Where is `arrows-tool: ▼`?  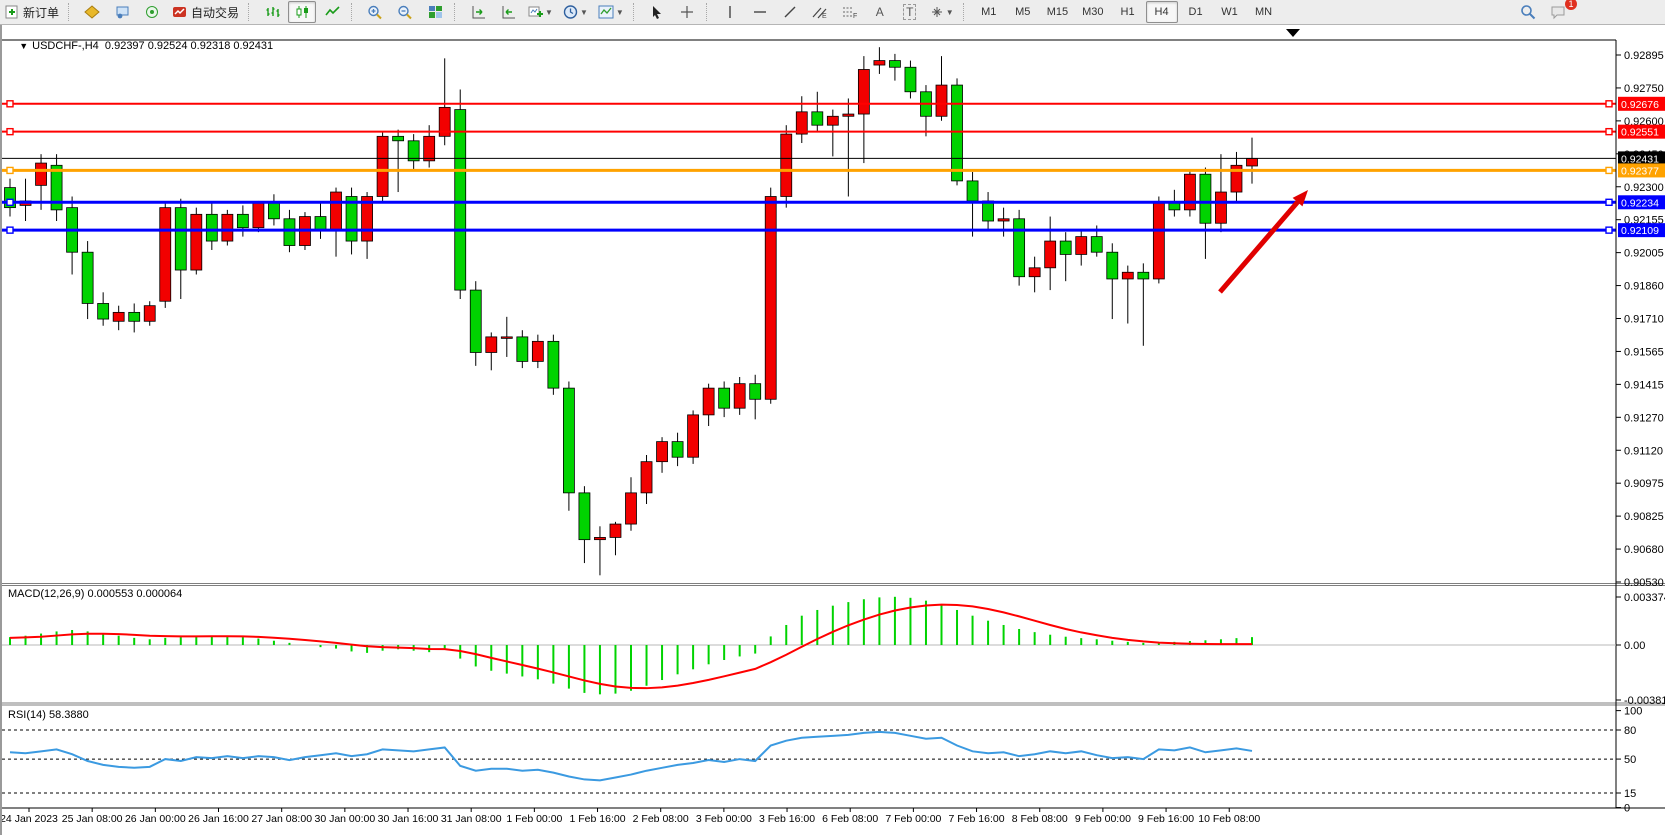
arrows-tool: ▼ is located at coordinates (942, 12).